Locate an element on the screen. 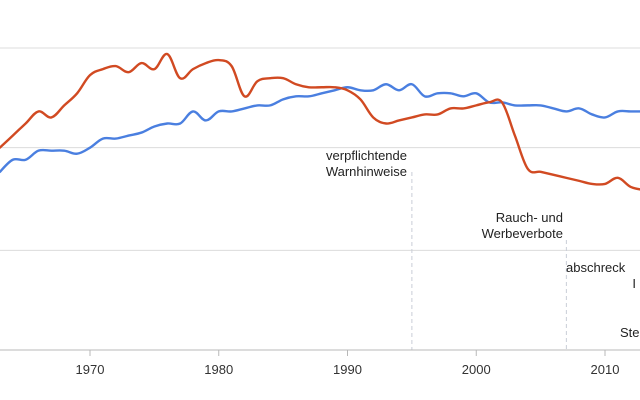  annotation-line-text-3-0: Ste is located at coordinates (630, 332).